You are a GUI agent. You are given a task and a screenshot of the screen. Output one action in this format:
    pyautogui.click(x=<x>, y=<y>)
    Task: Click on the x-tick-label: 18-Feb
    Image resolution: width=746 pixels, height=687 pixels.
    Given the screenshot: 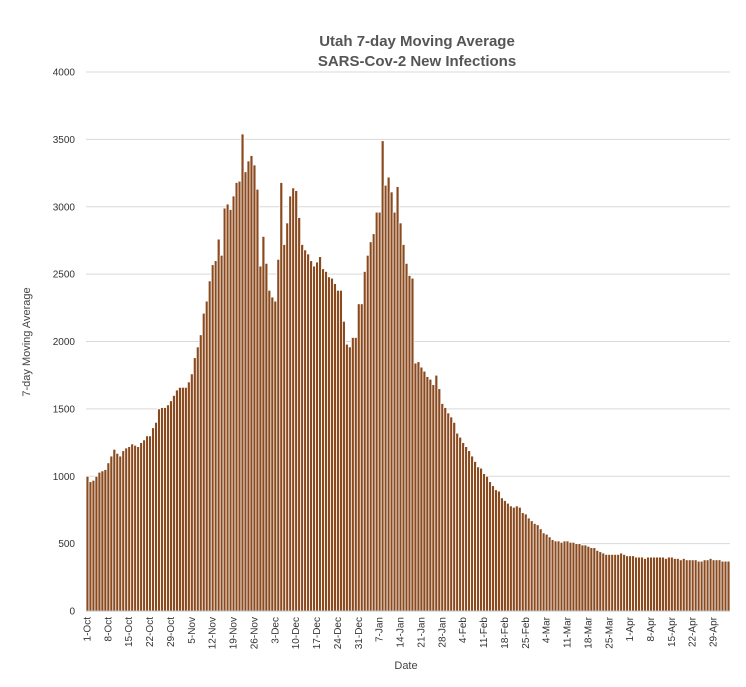 What is the action you would take?
    pyautogui.click(x=505, y=633)
    